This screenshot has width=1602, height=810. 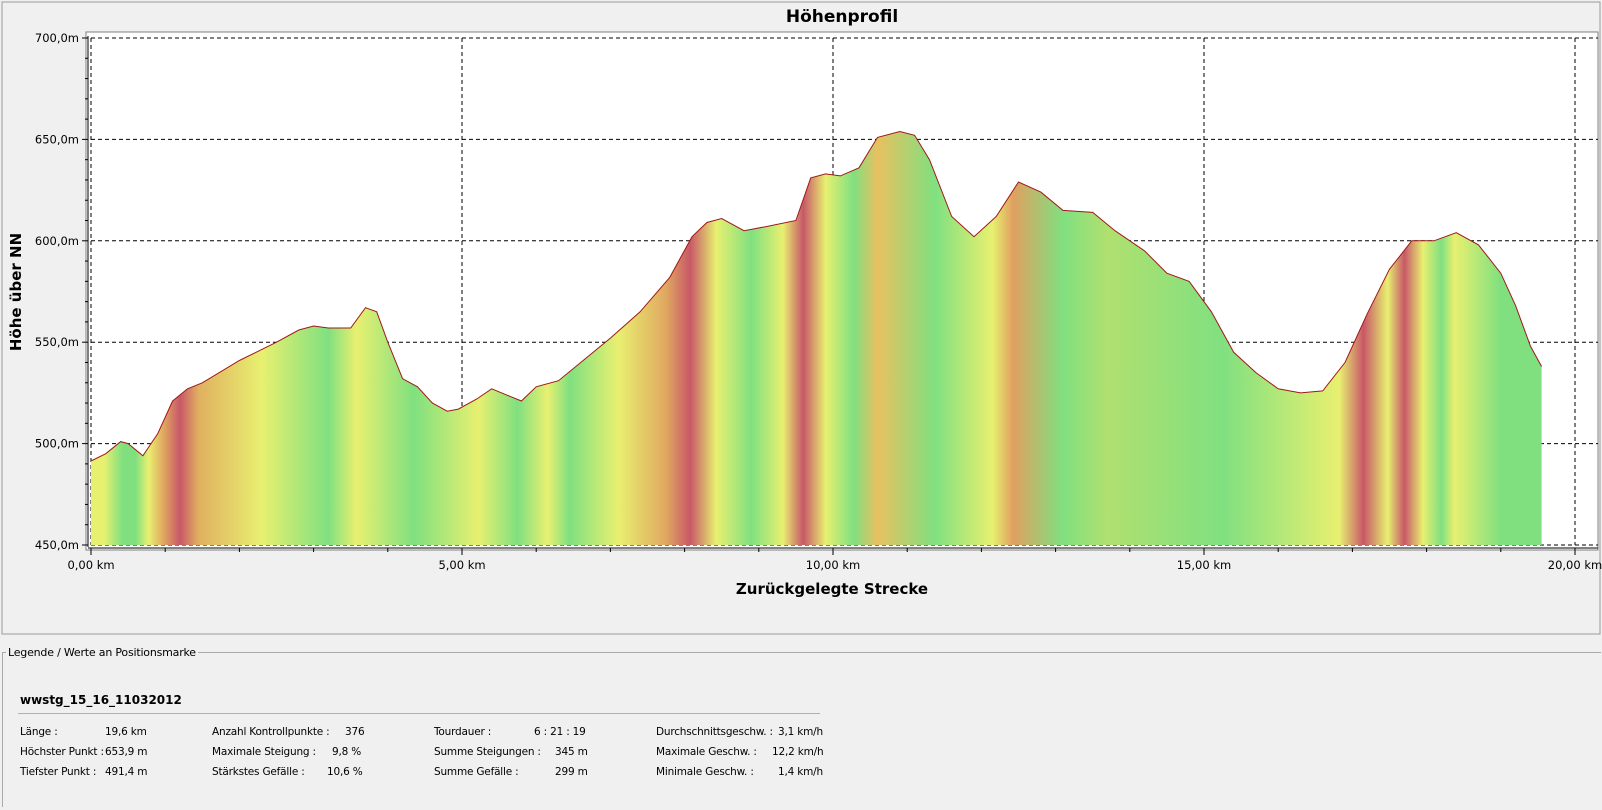 I want to click on x-tick-label: 15,00 km, so click(x=1204, y=565).